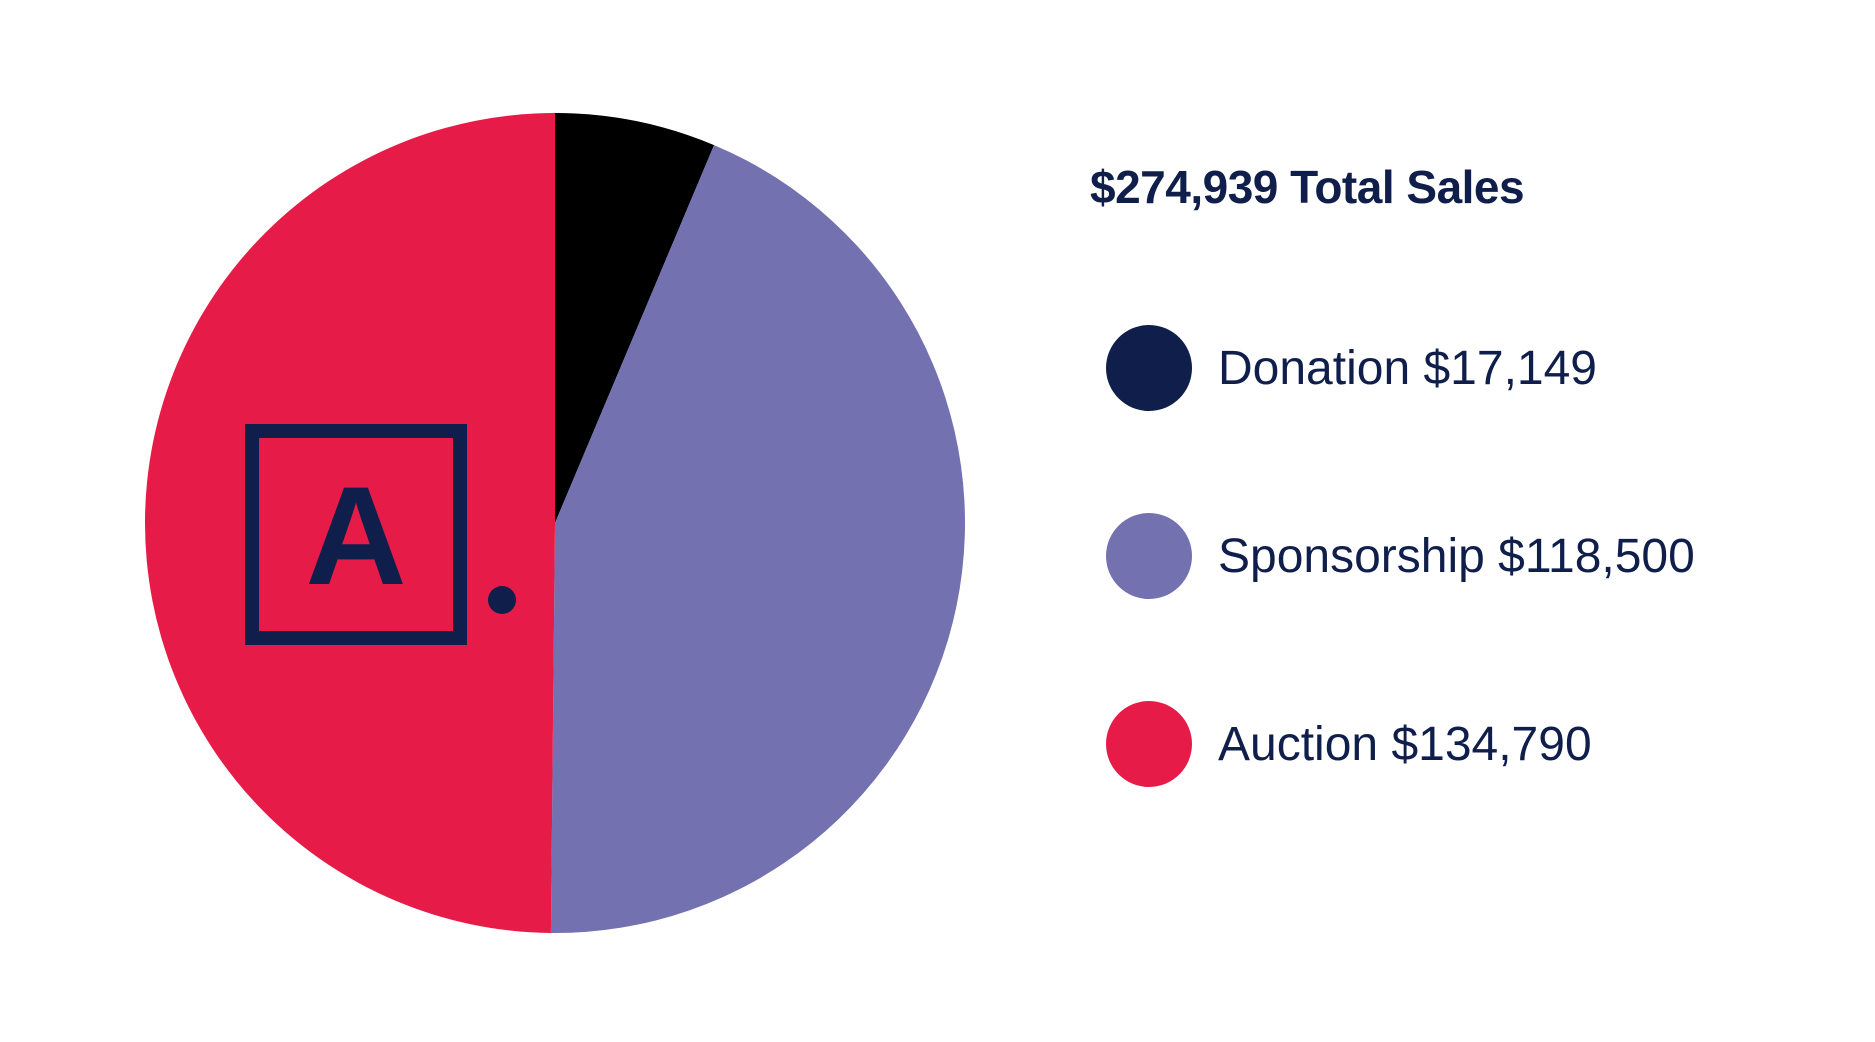 The width and height of the screenshot is (1875, 1042). I want to click on chart-title: $274,939 Total Sales, so click(1307, 187).